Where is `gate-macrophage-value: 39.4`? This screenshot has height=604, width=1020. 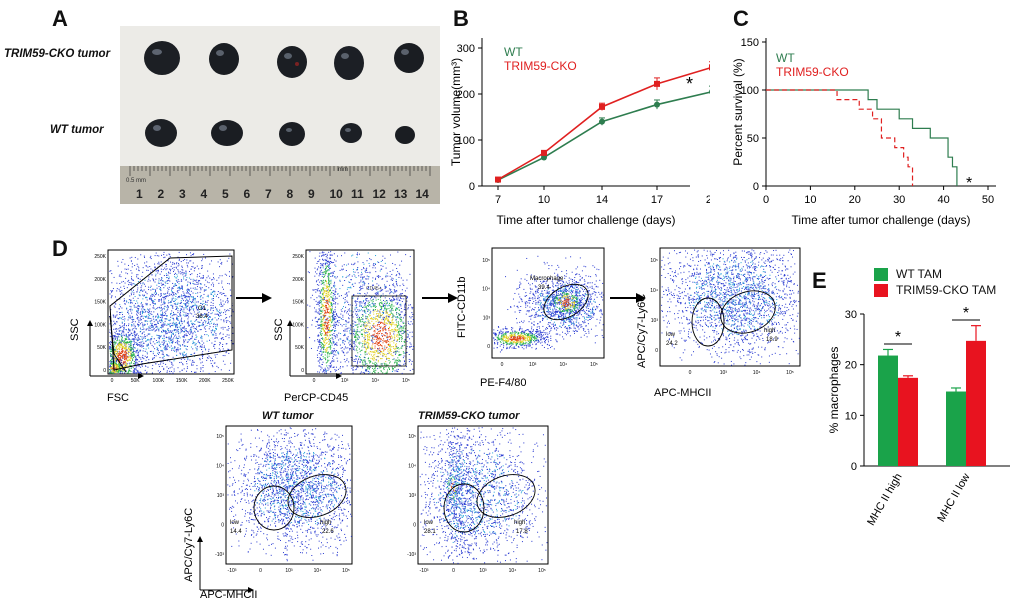
gate-macrophage-value: 39.4 is located at coordinates (544, 288).